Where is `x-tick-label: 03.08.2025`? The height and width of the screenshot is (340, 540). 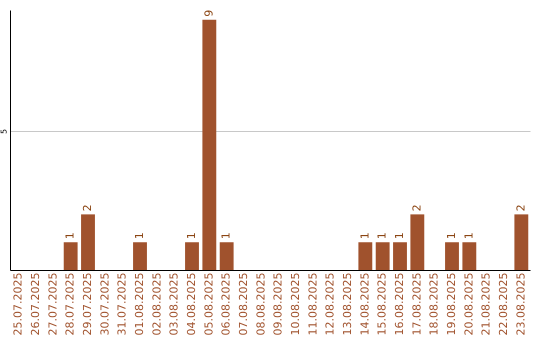
x-tick-label: 03.08.2025 is located at coordinates (174, 304).